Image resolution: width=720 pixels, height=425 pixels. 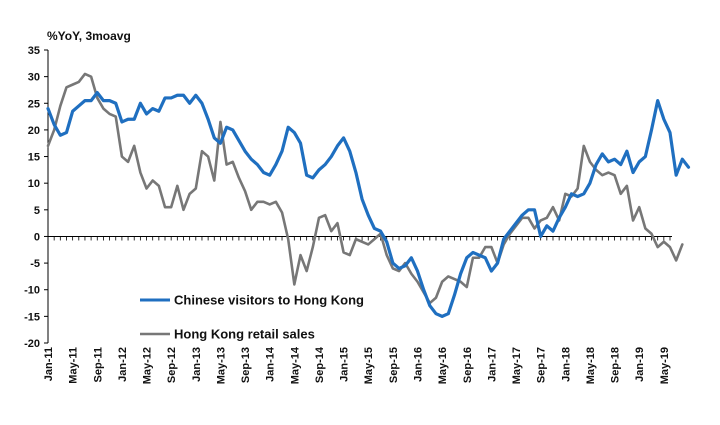 I want to click on x-tick-label: Jan-16, so click(x=419, y=364).